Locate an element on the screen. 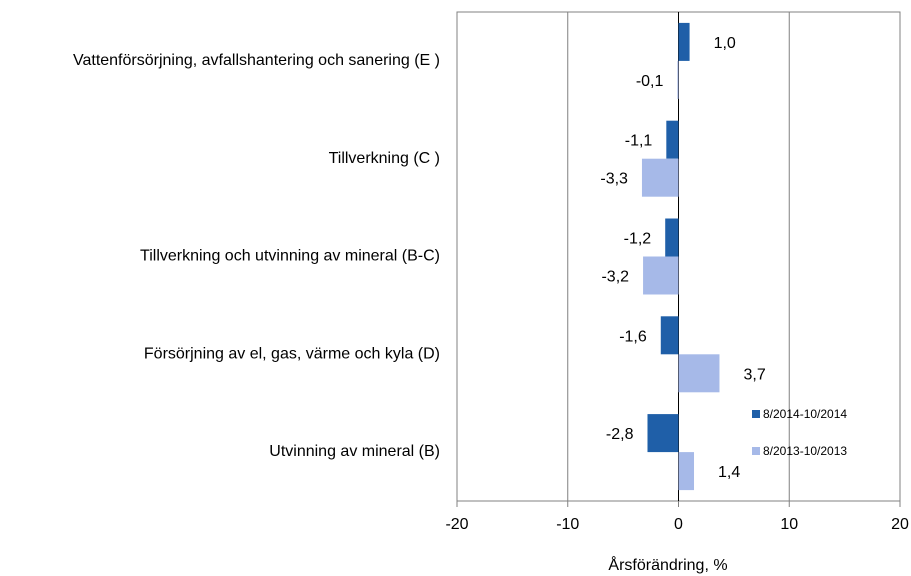  category-label: Utvinning av mineral (B) is located at coordinates (354, 451).